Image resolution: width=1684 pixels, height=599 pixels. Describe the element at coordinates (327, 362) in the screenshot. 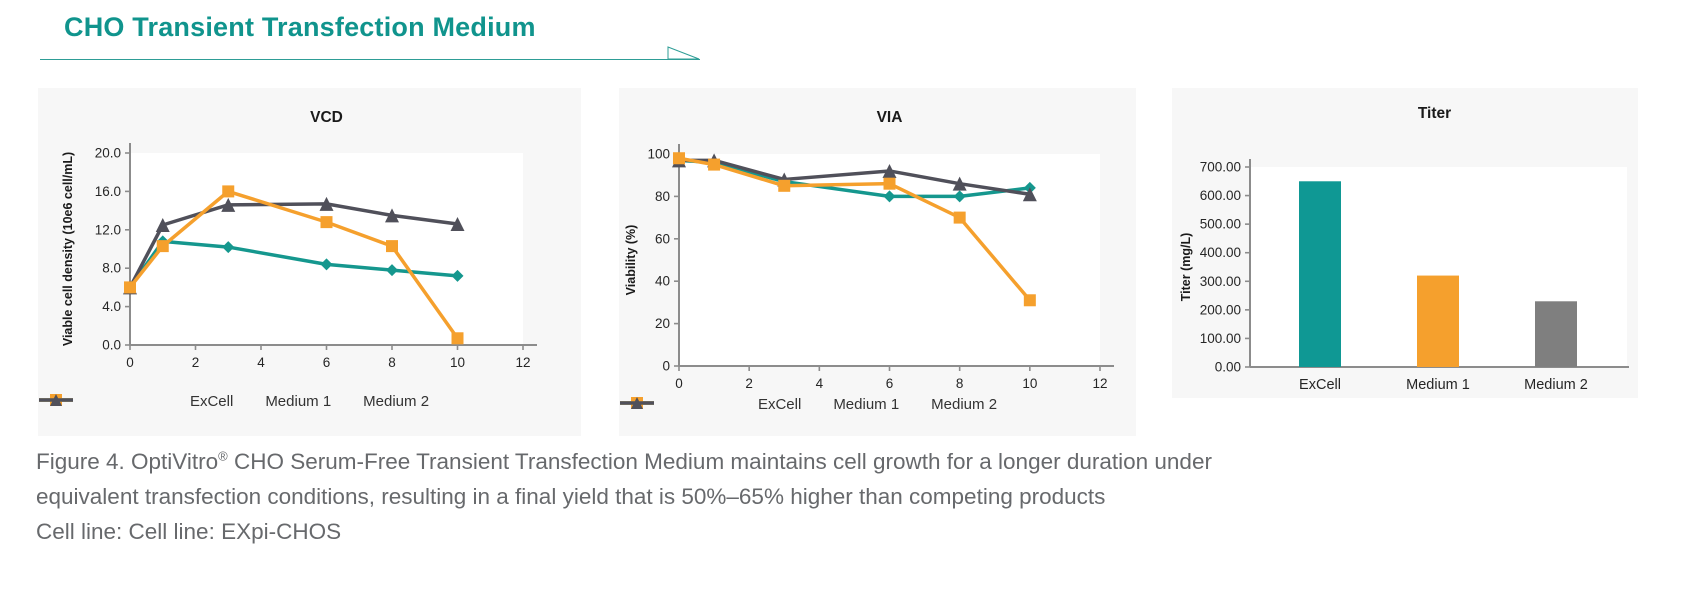

I see `x-tick-label: 6` at that location.